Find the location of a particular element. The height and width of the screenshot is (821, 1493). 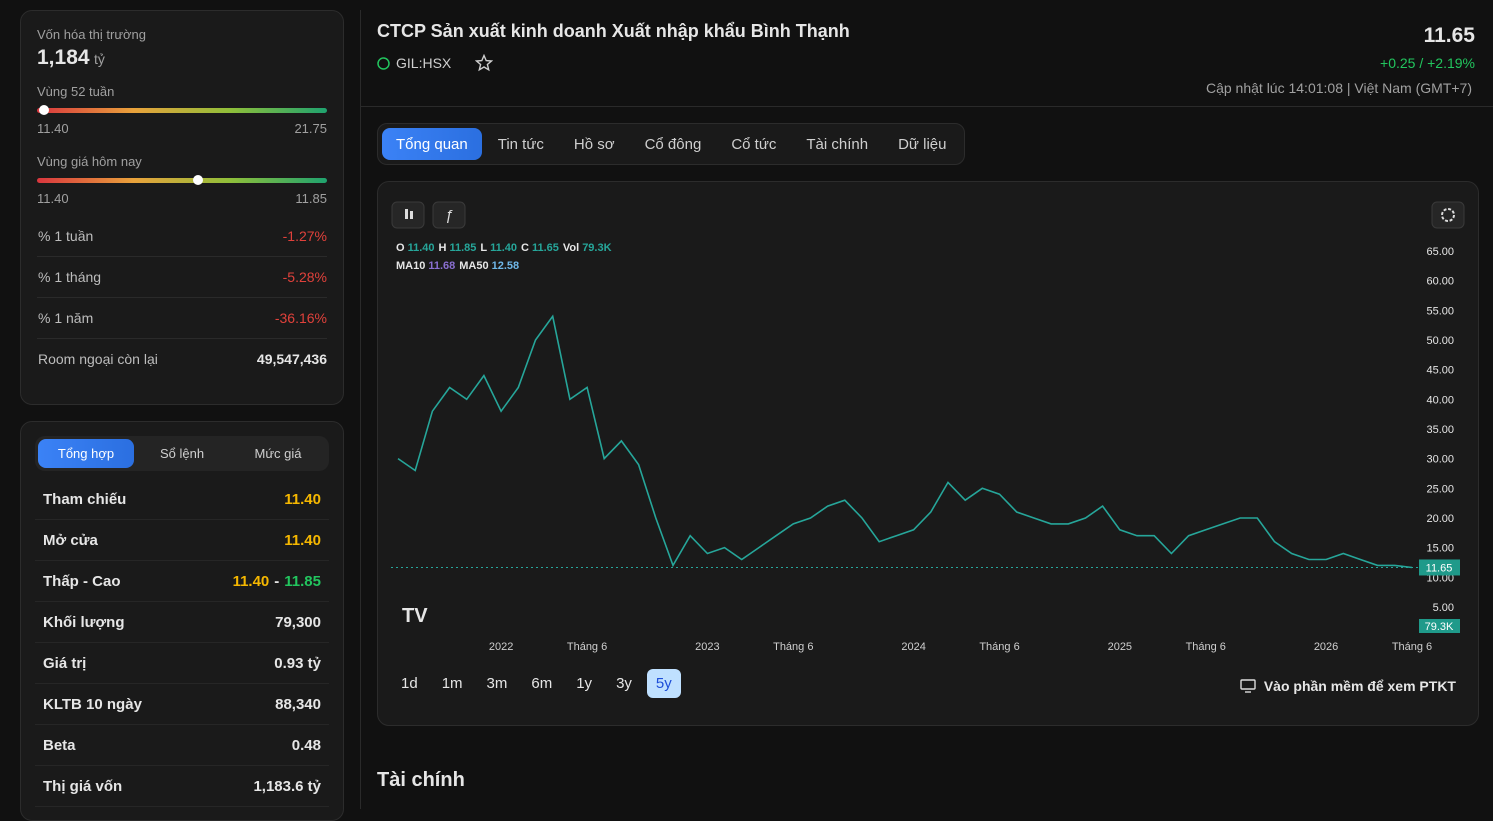

y-tick-label: 60.00 is located at coordinates (1440, 282).